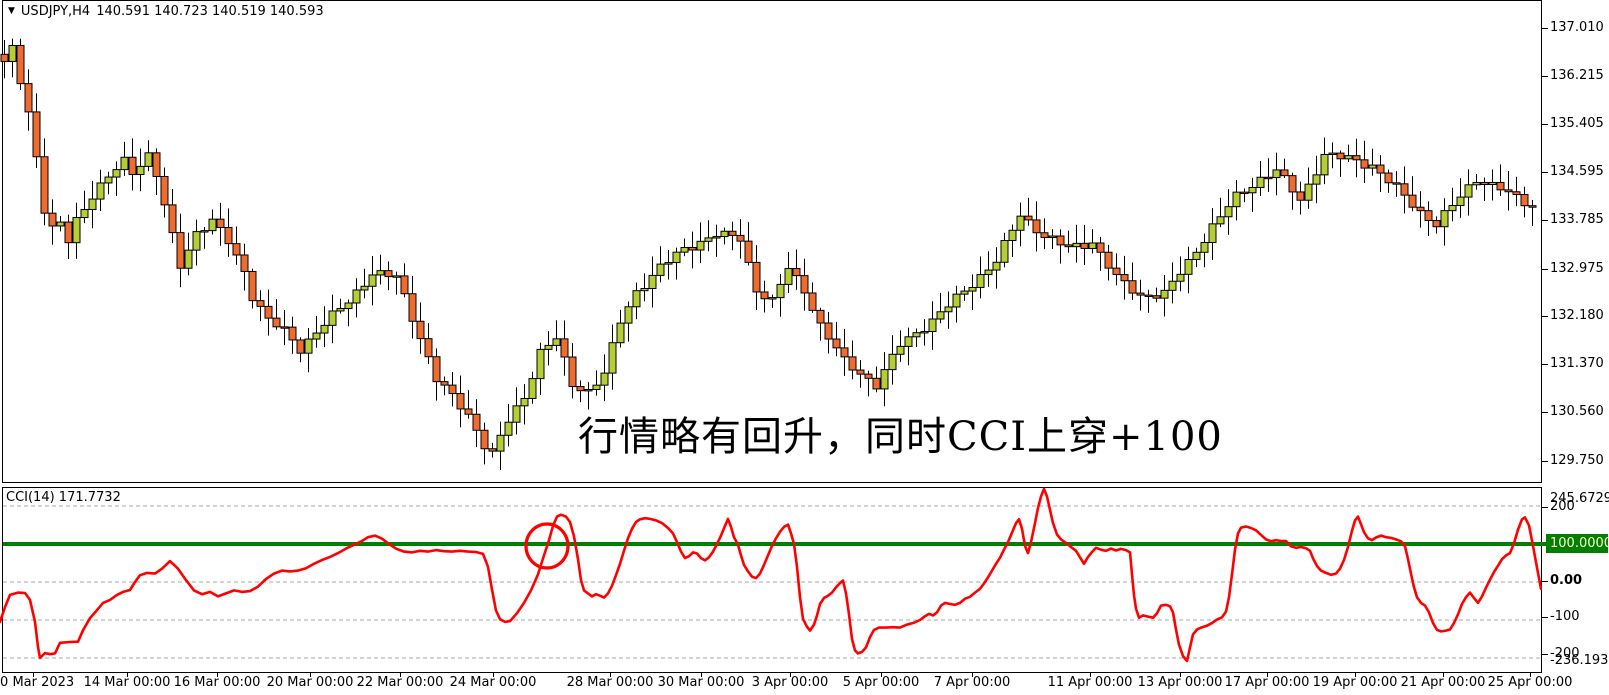  Describe the element at coordinates (1577, 268) in the screenshot. I see `price-axis-label: 132.975` at that location.